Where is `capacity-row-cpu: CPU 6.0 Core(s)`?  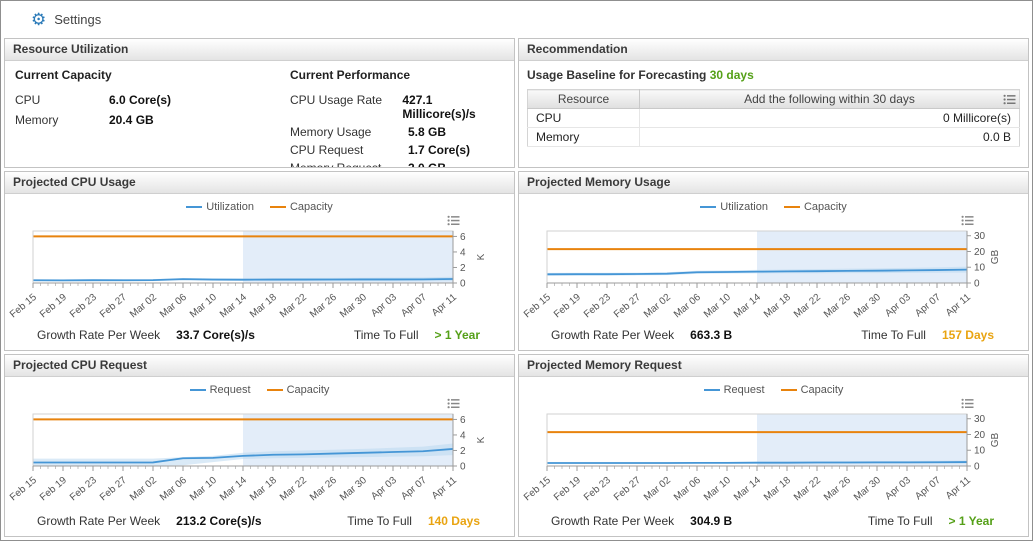
capacity-row-cpu: CPU 6.0 Core(s) is located at coordinates (141, 100).